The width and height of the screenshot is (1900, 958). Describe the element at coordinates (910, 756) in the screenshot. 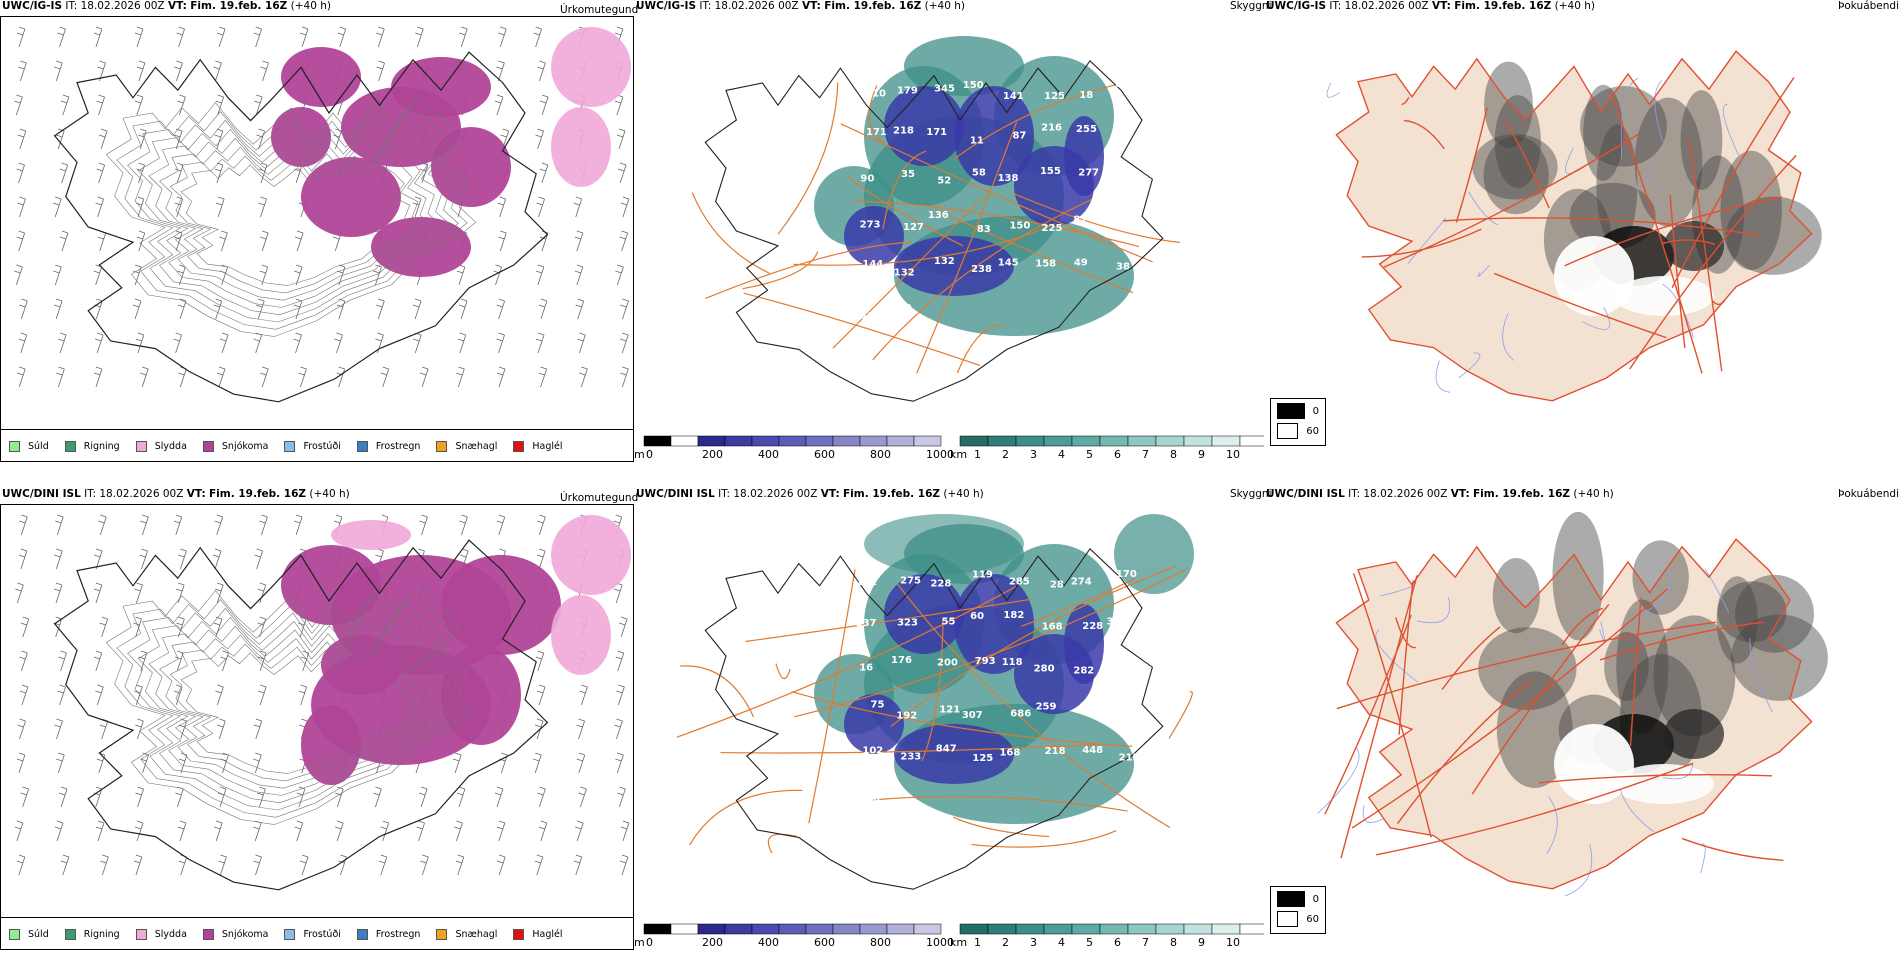

I see `visibility-label: 233` at that location.